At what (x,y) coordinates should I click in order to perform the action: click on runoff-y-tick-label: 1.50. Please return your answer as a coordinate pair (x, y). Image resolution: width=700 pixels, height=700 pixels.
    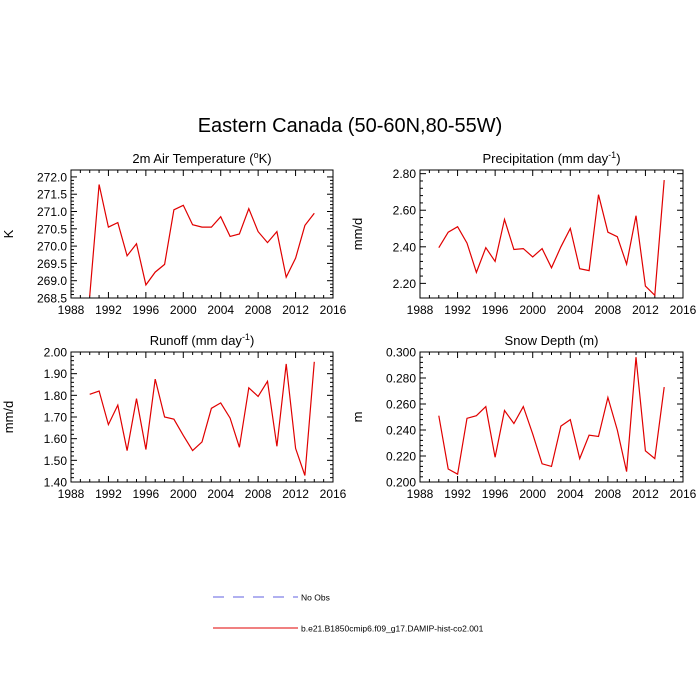
    Looking at the image, I should click on (56, 461).